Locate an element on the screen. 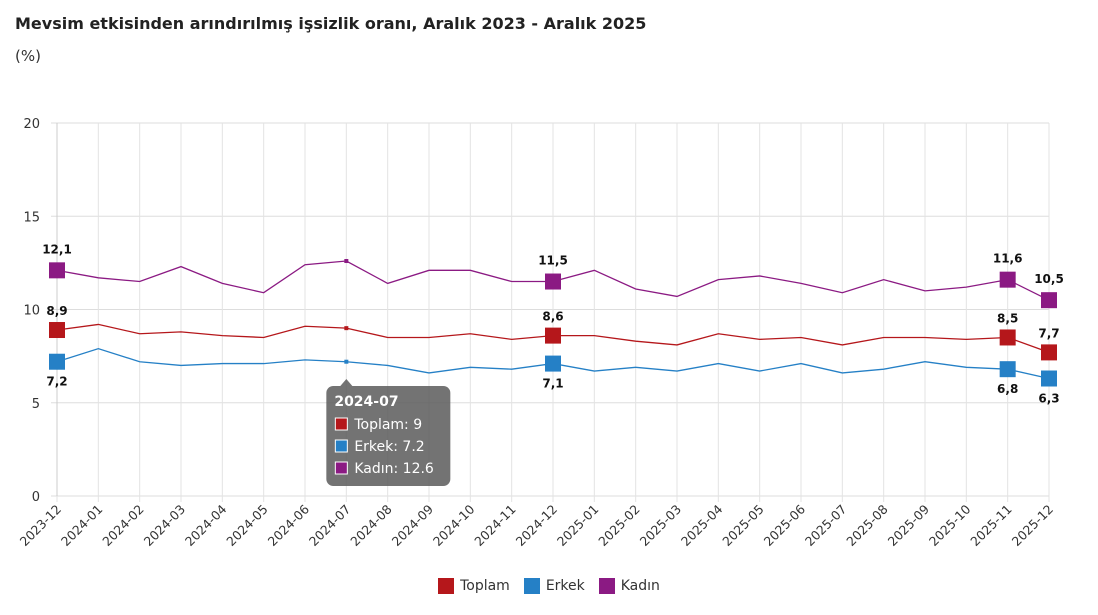 The width and height of the screenshot is (1098, 615). tooltip-line: Erkek: 7.2 is located at coordinates (389, 447).